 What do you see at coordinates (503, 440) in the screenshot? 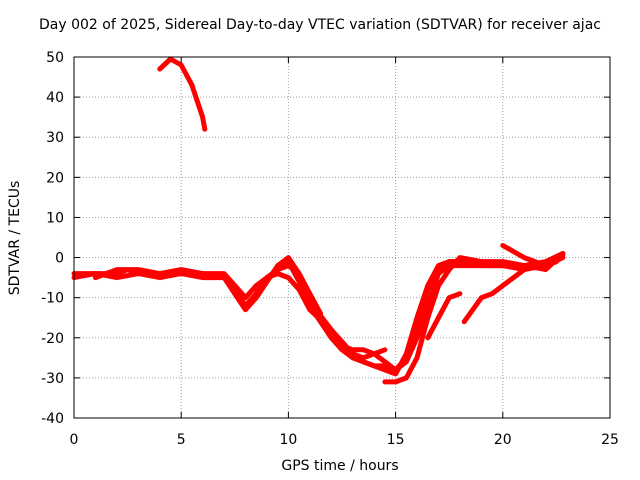
I see `x-tick-label: 20` at bounding box center [503, 440].